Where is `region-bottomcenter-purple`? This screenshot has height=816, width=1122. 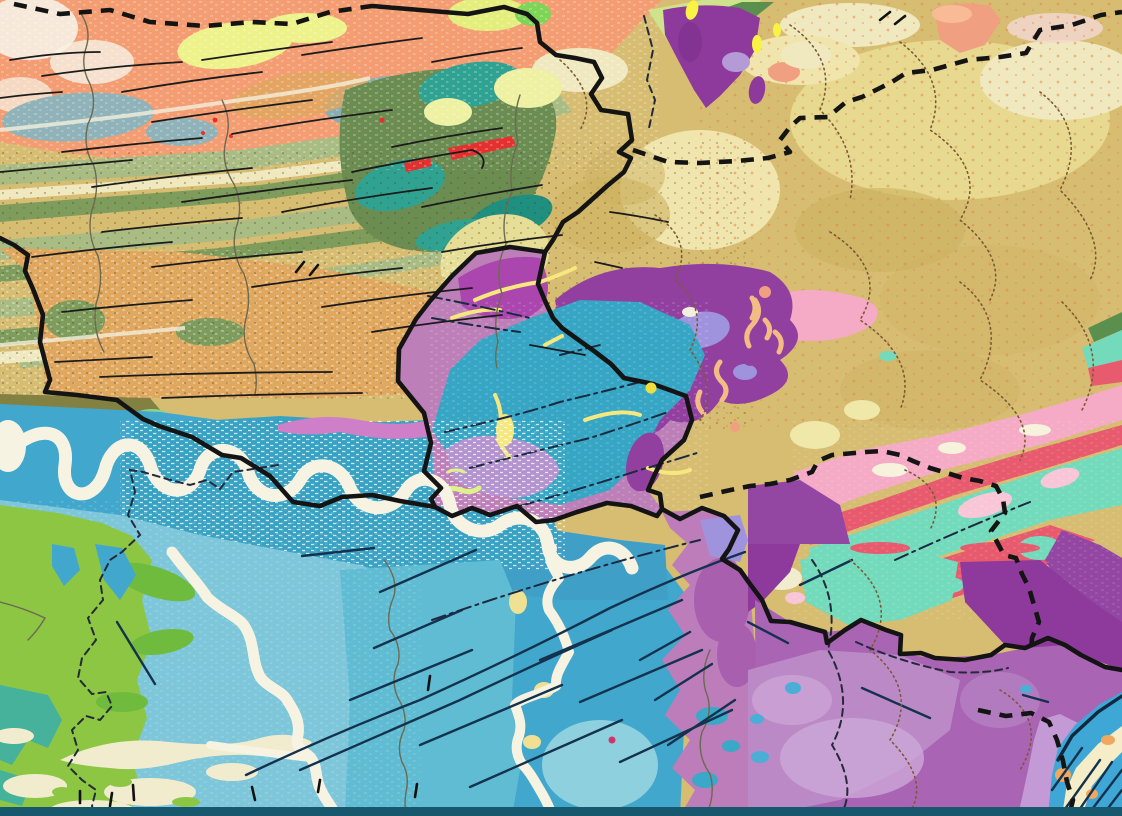
region-bottomcenter-purple is located at coordinates (711, 663).